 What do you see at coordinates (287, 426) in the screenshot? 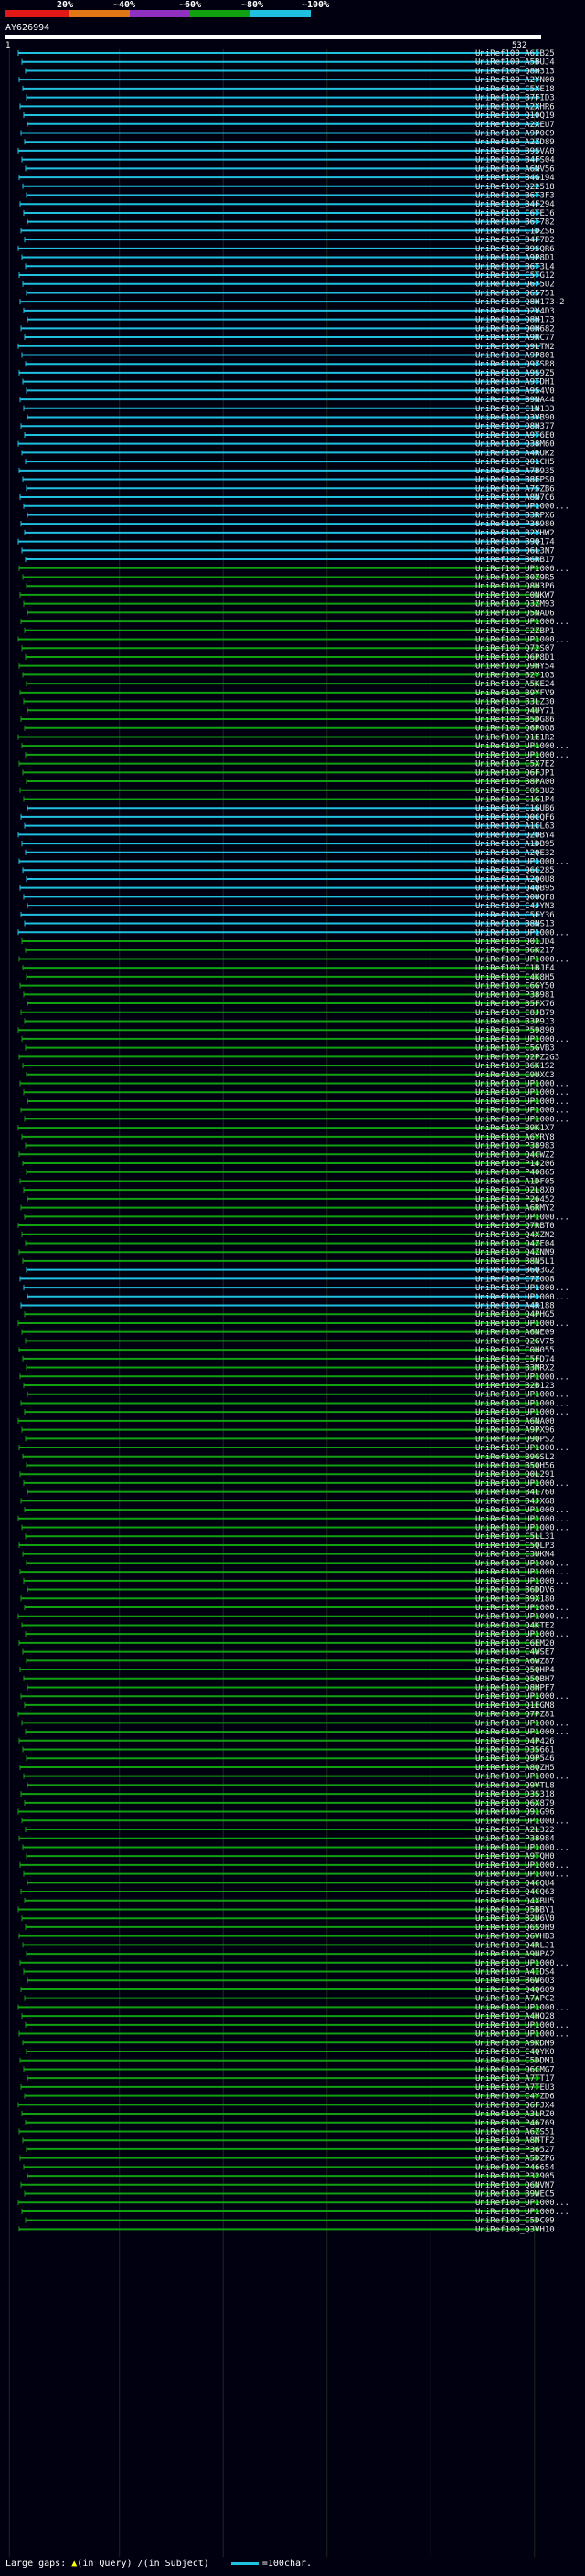
I see `hit-row: UniRef100_Q8H377` at bounding box center [287, 426].